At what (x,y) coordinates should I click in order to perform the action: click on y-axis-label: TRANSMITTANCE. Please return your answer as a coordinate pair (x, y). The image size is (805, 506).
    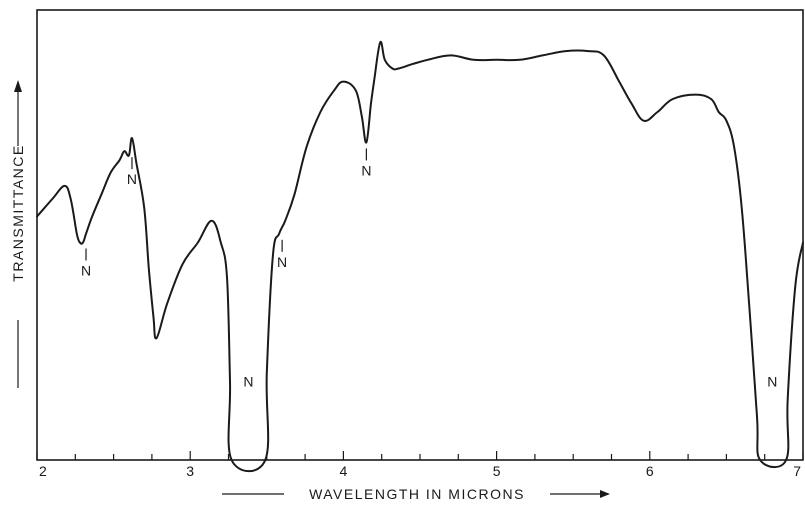
    Looking at the image, I should click on (18, 212).